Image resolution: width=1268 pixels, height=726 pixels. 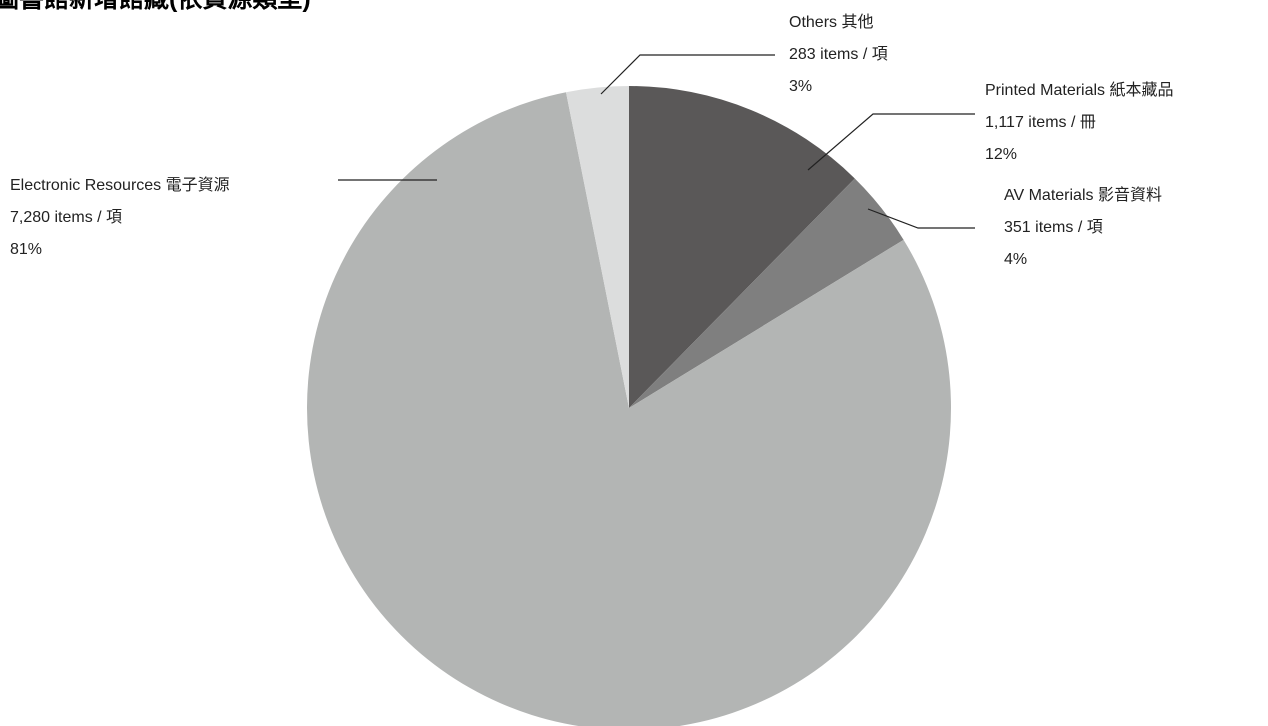 I want to click on slice-label-name-3: Others 其他, so click(x=831, y=22).